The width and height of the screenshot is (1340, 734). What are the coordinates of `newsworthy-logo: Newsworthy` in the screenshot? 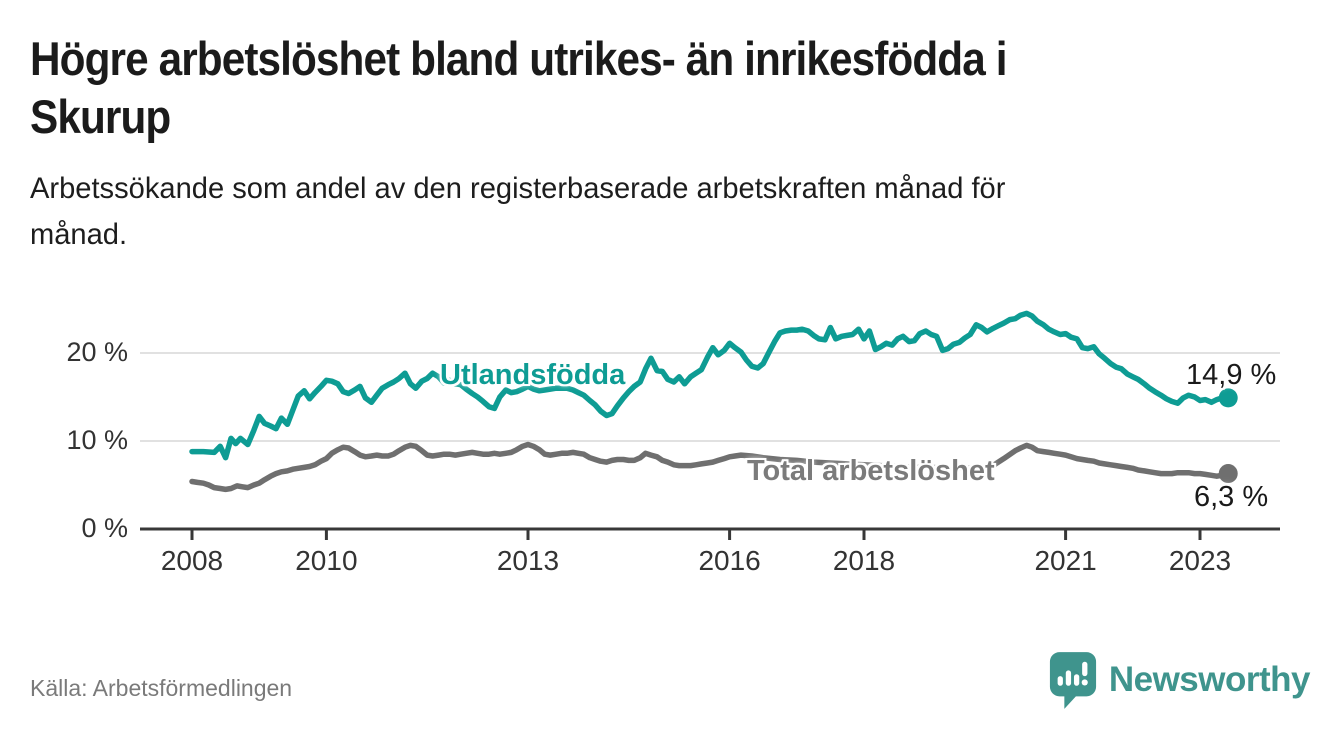 It's located at (1179, 680).